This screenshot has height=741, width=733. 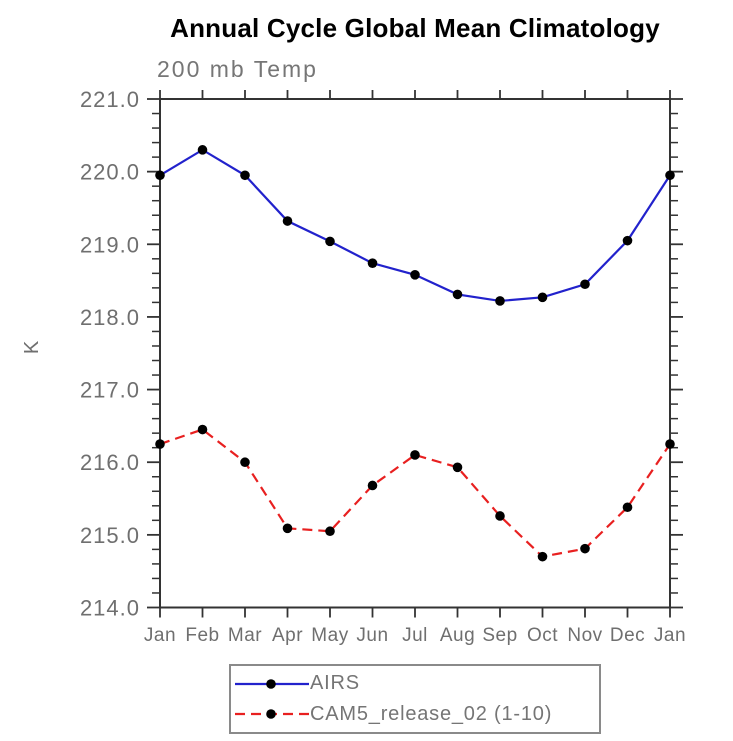 I want to click on x-tick-label: Mar, so click(x=245, y=635).